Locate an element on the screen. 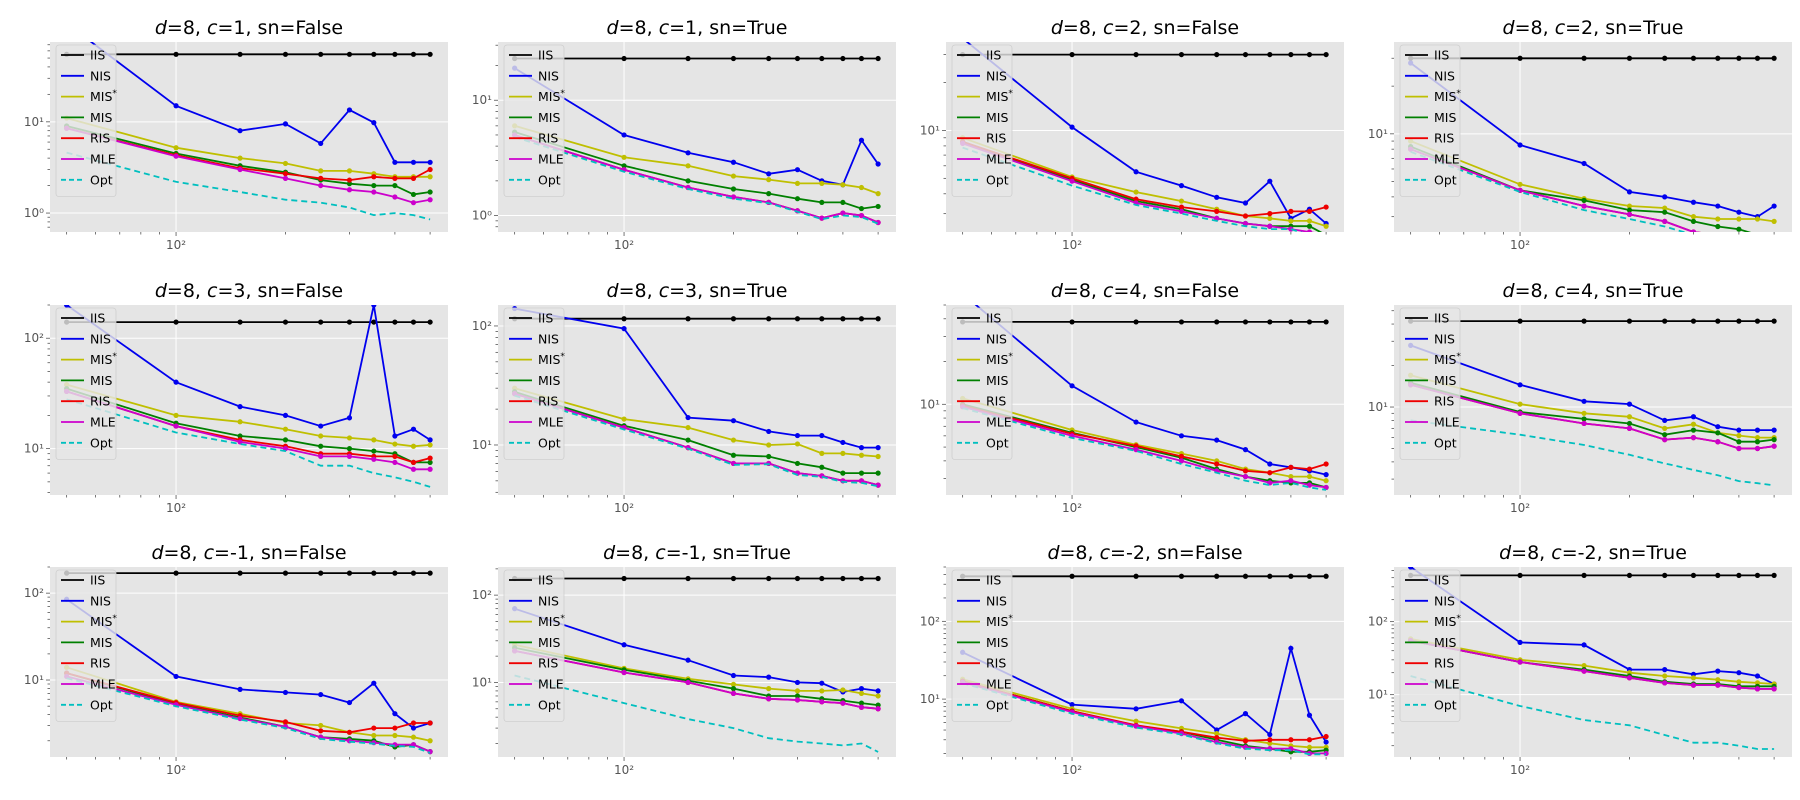 This screenshot has height=800, width=1800. panel-title: d=8, c=3, sn=True is located at coordinates (697, 291).